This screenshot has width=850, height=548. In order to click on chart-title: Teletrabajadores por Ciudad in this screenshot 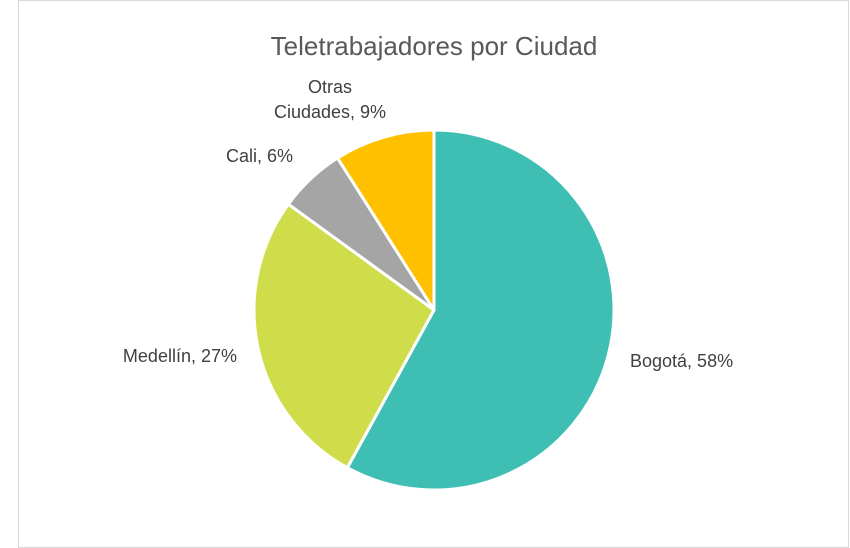, I will do `click(434, 46)`.